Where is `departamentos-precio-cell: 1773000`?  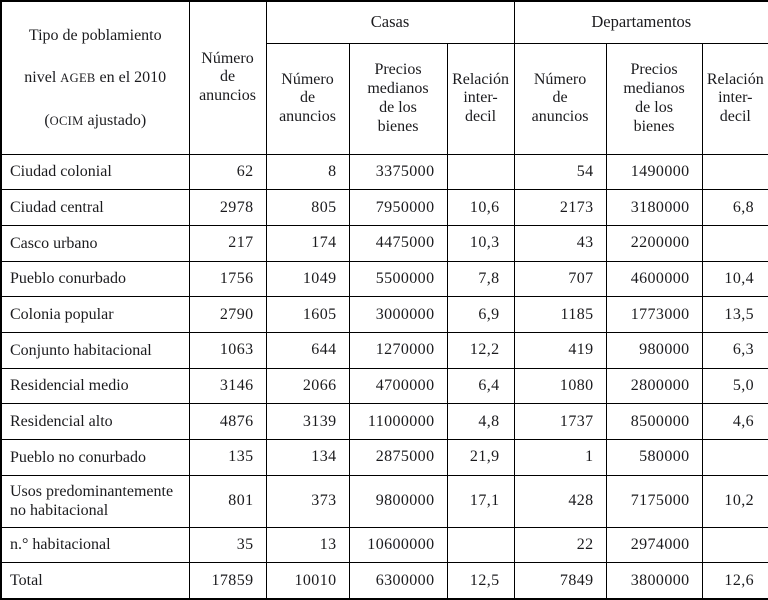 departamentos-precio-cell: 1773000 is located at coordinates (654, 315).